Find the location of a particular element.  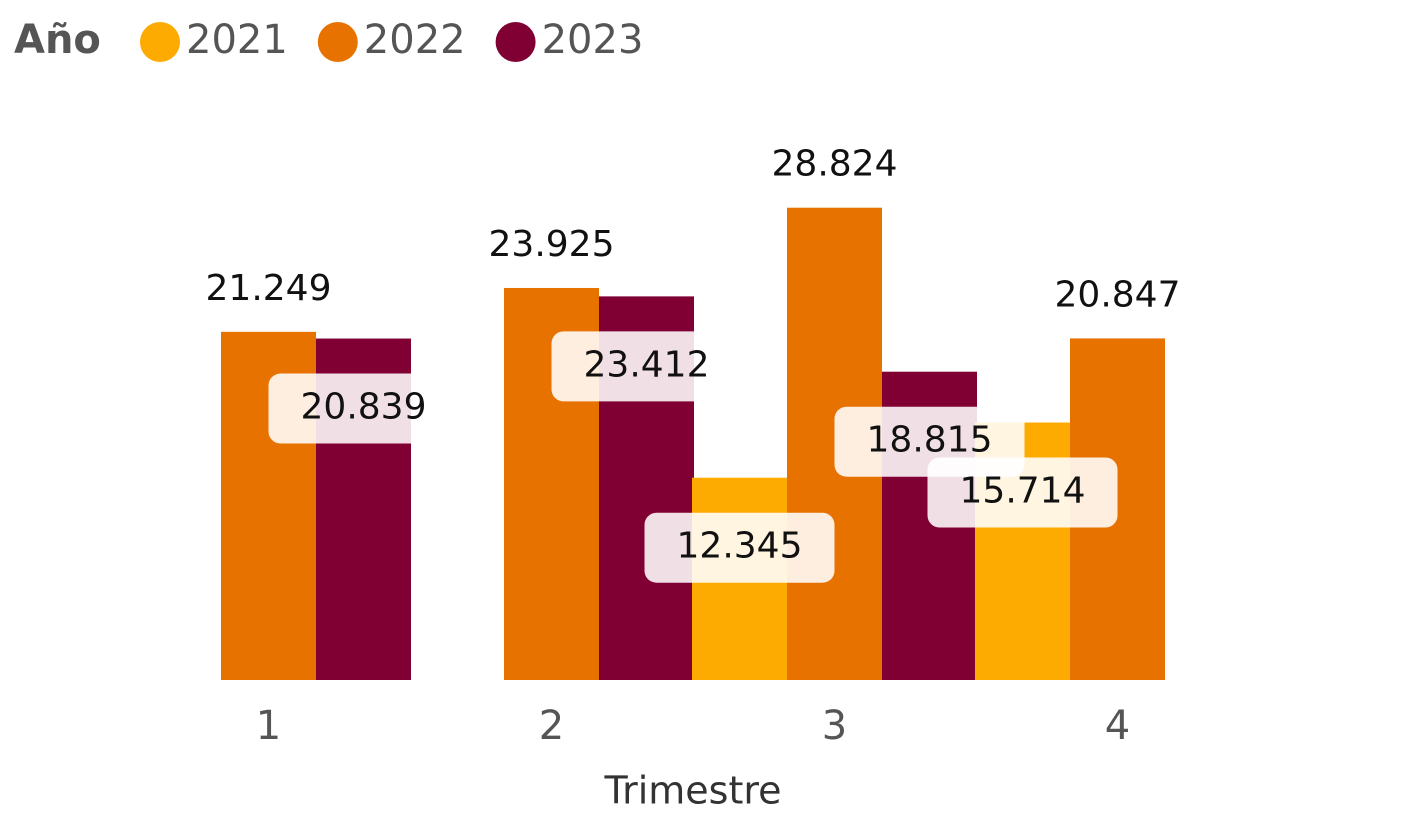

data-label: 23.412 is located at coordinates (647, 364).